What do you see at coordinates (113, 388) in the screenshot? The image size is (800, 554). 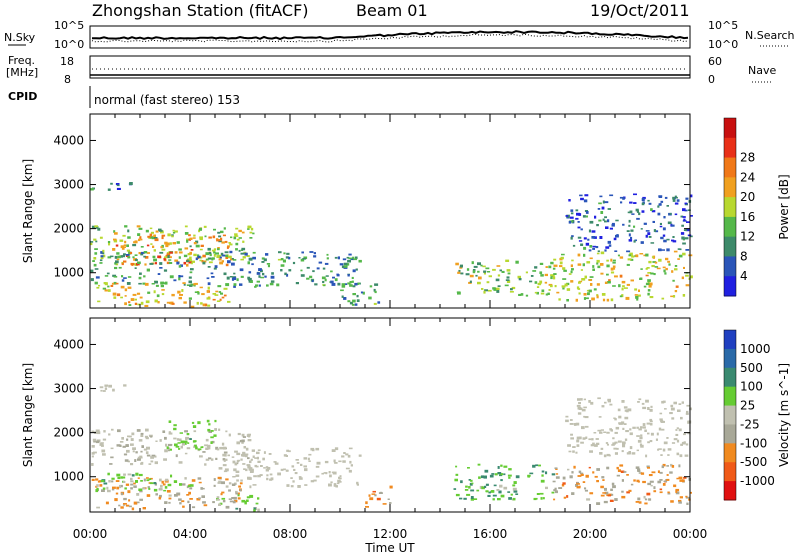 I see `echo-region` at bounding box center [113, 388].